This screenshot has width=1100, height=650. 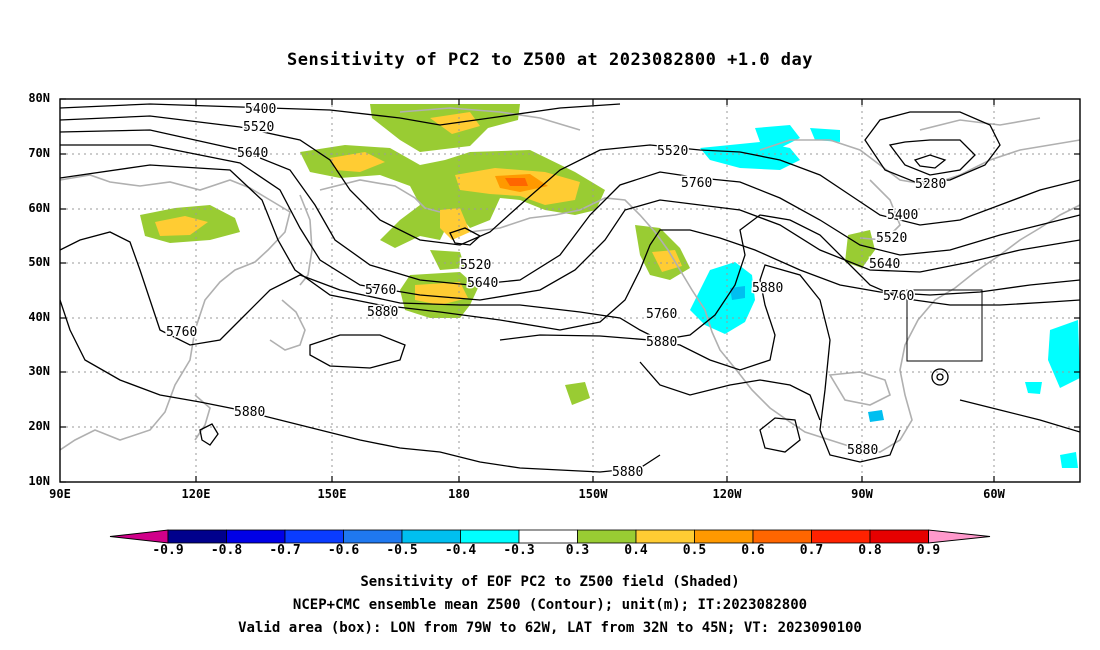 I want to click on colorbar-min-triangle, so click(x=139, y=536).